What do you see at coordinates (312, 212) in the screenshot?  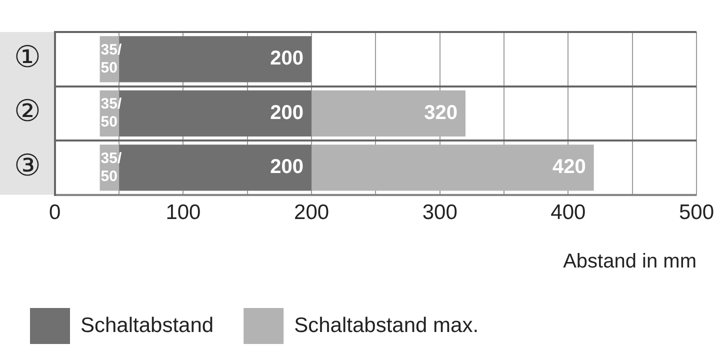 I see `x-tick-label: 200` at bounding box center [312, 212].